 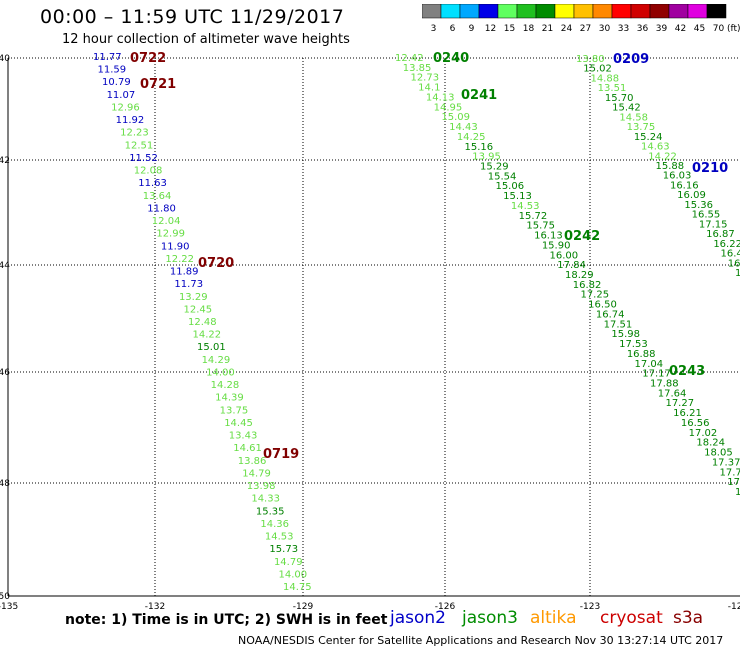 What do you see at coordinates (619, 98) in the screenshot?
I see `swh-value-east: 15.70` at bounding box center [619, 98].